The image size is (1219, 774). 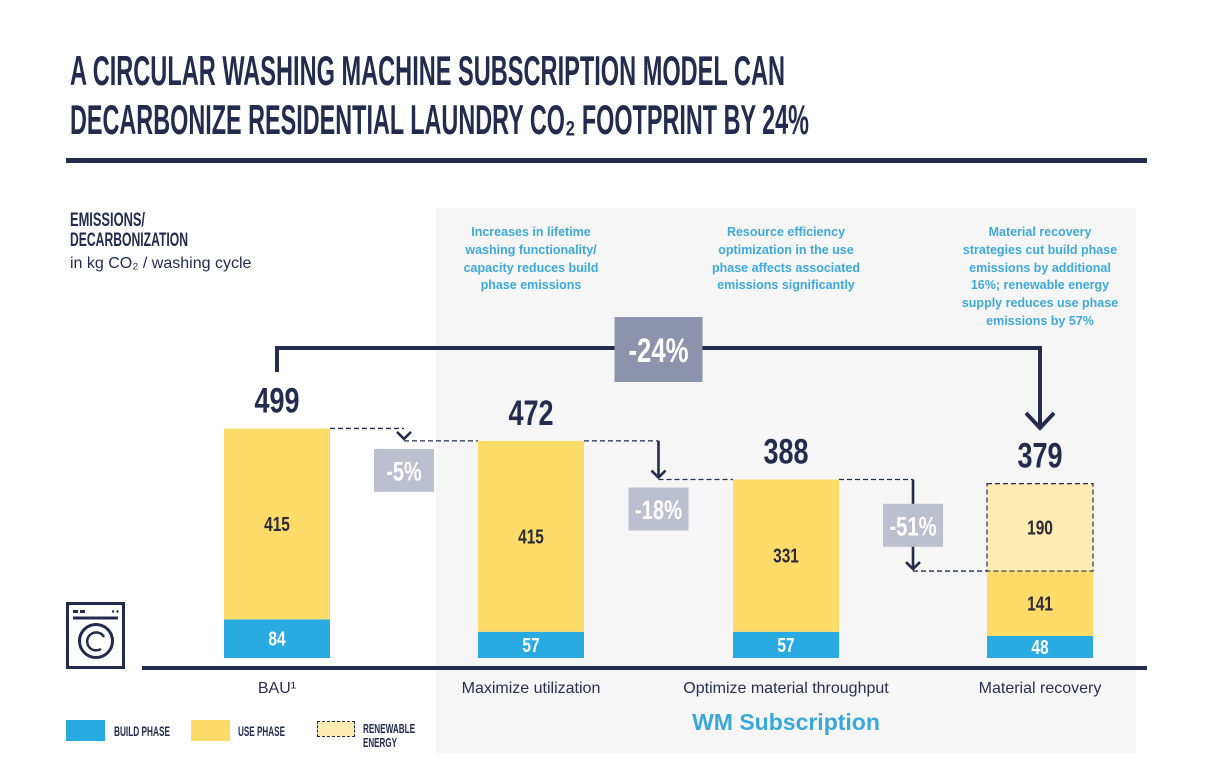 I want to click on bar-value-label-use: 141, so click(x=1040, y=604).